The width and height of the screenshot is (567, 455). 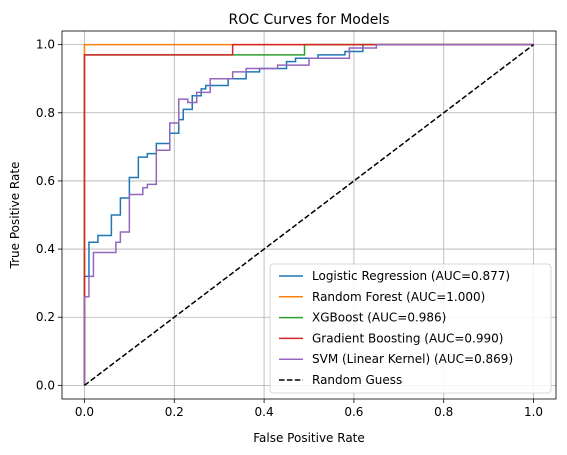 What do you see at coordinates (45, 113) in the screenshot?
I see `y-tick-label: 0.8` at bounding box center [45, 113].